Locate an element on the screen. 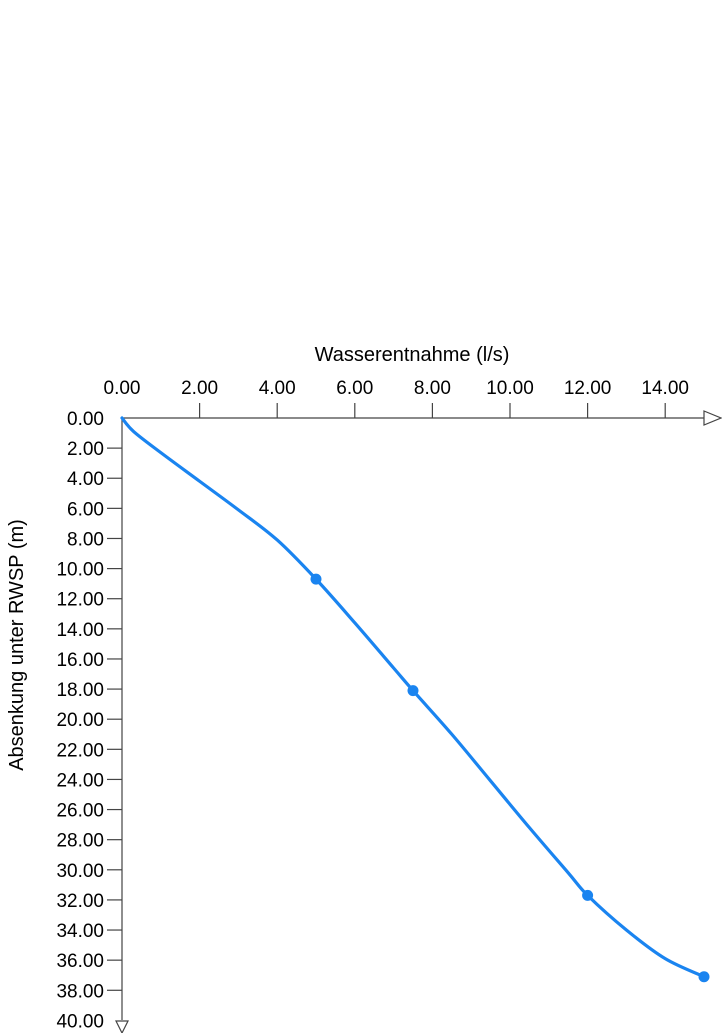 The width and height of the screenshot is (722, 1033). x-tick-label: 2.00 is located at coordinates (199, 388).